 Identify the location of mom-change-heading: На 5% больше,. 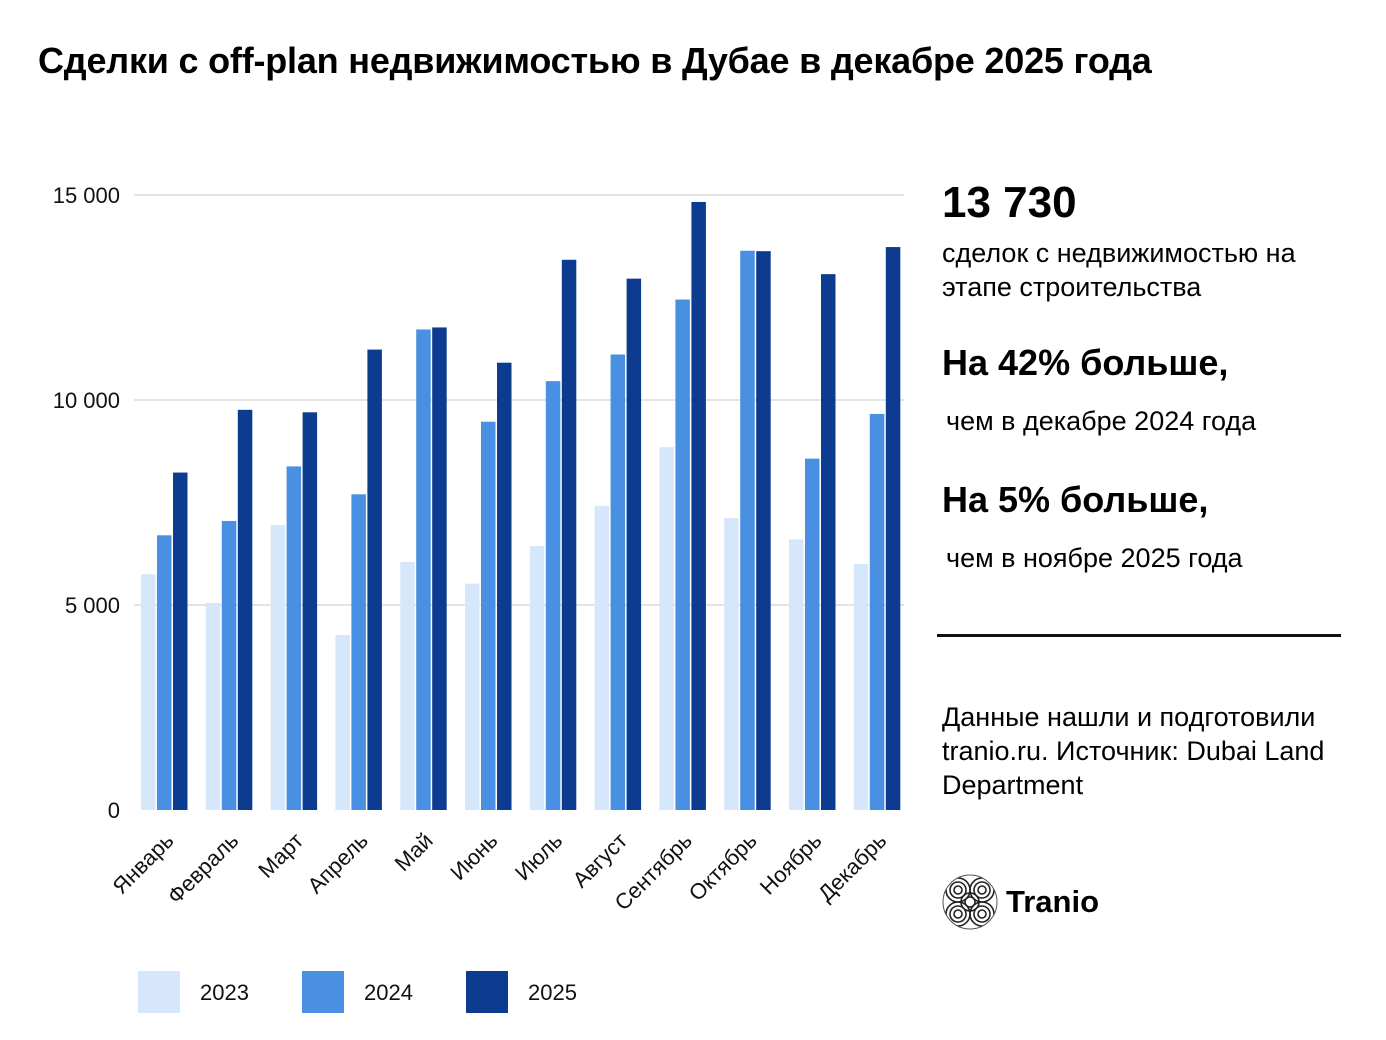
(1075, 499).